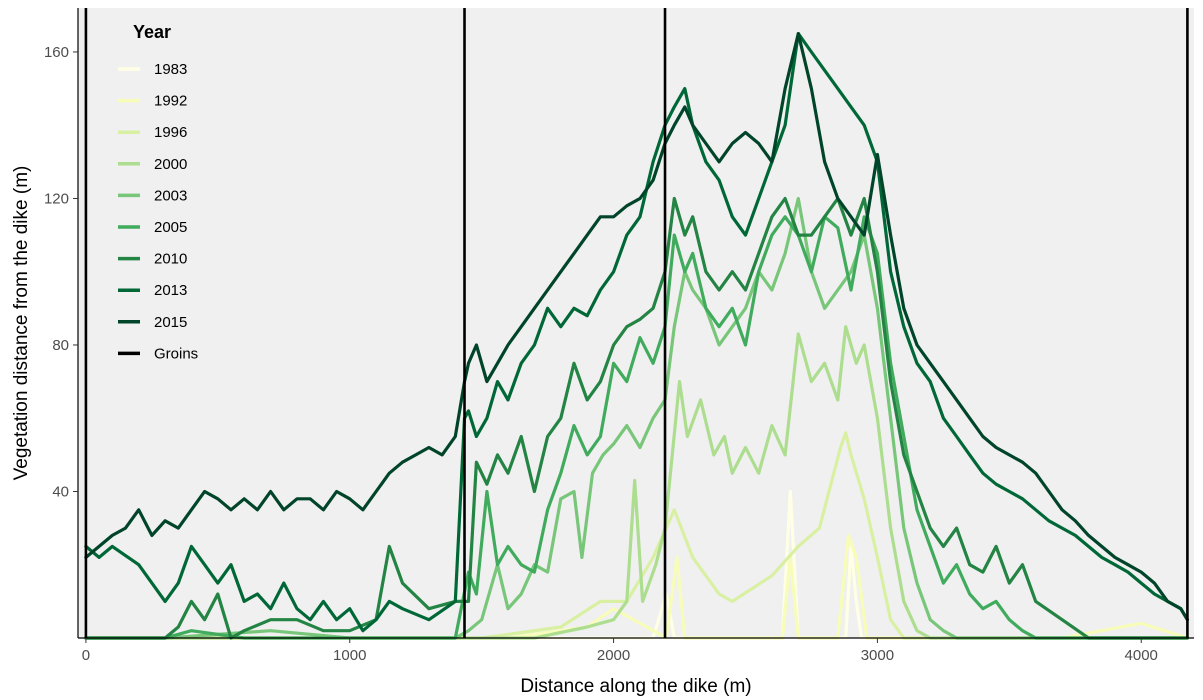  What do you see at coordinates (170, 227) in the screenshot?
I see `legend-label-2005: 2005` at bounding box center [170, 227].